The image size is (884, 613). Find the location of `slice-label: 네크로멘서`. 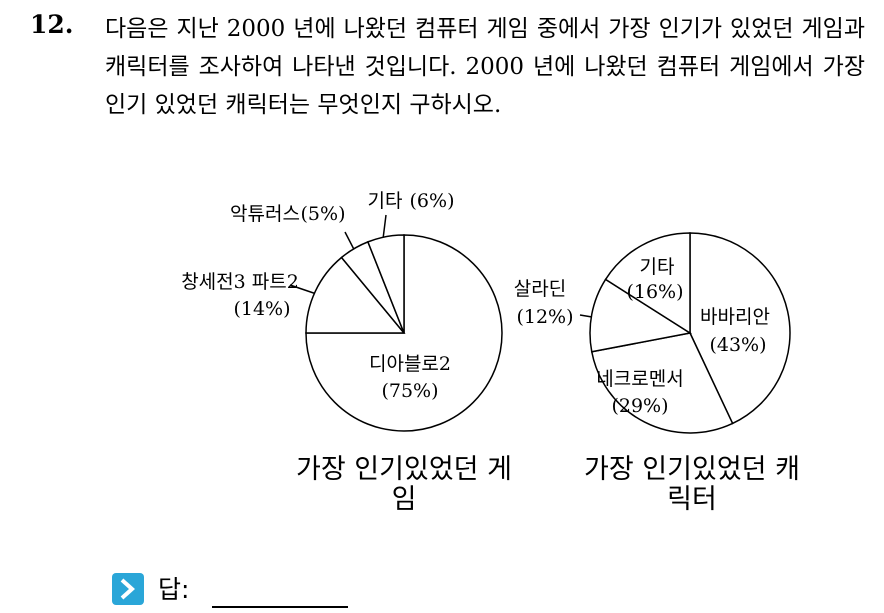

slice-label: 네크로멘서 is located at coordinates (639, 379).